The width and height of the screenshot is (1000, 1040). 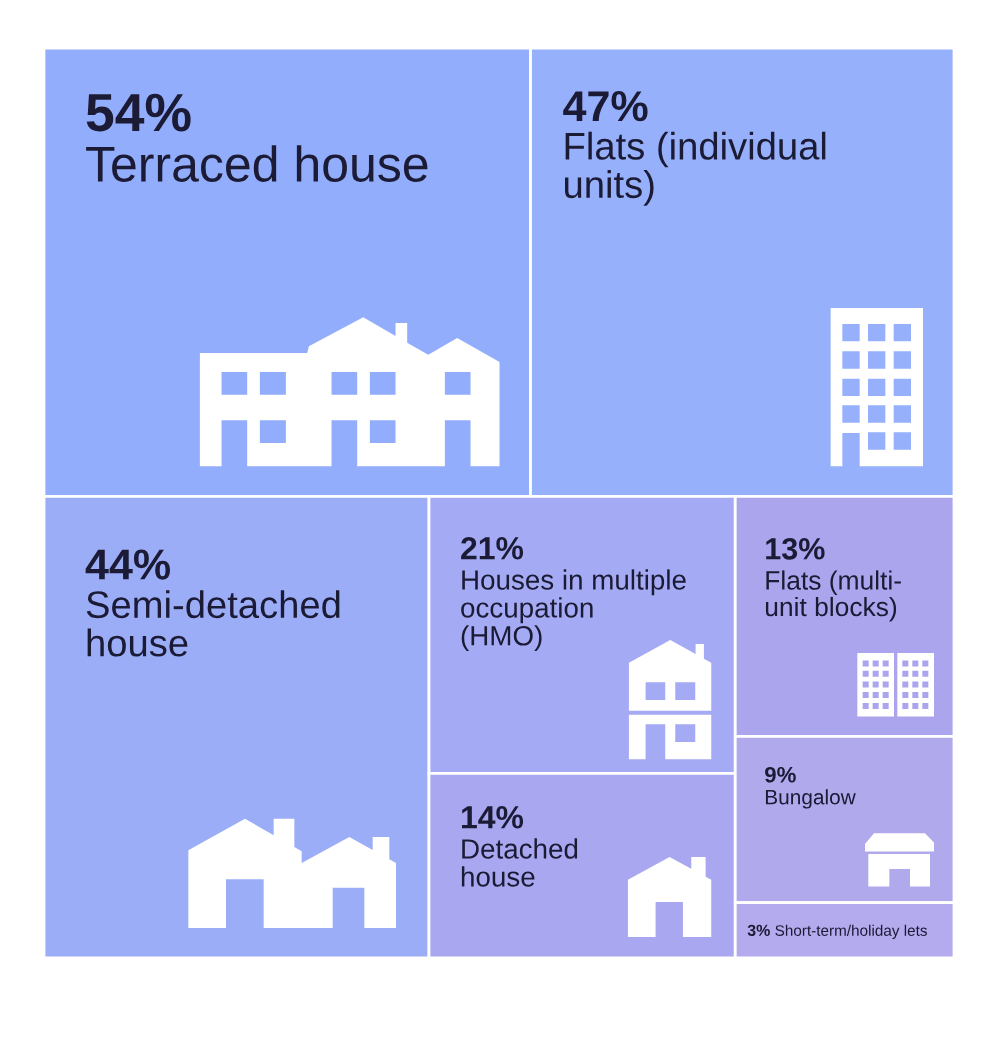 What do you see at coordinates (758, 930) in the screenshot?
I see `data-label: 3%` at bounding box center [758, 930].